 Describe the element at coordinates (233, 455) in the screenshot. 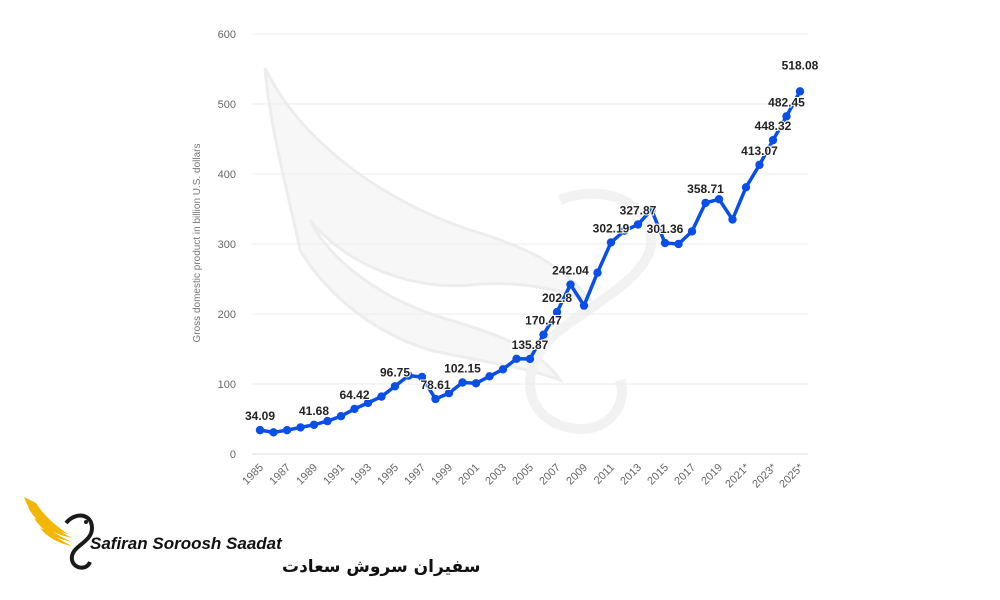

I see `y-tick-label: 0` at that location.